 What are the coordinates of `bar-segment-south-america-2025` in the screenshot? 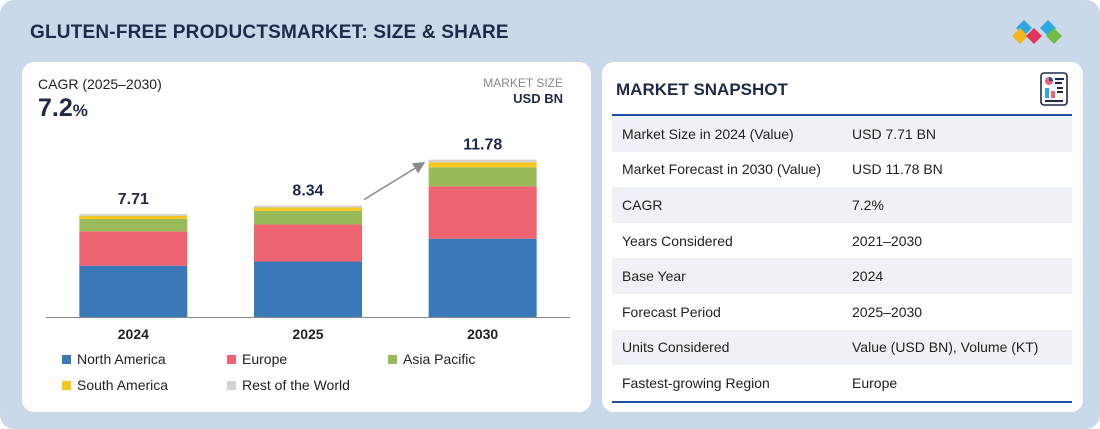 It's located at (308, 209).